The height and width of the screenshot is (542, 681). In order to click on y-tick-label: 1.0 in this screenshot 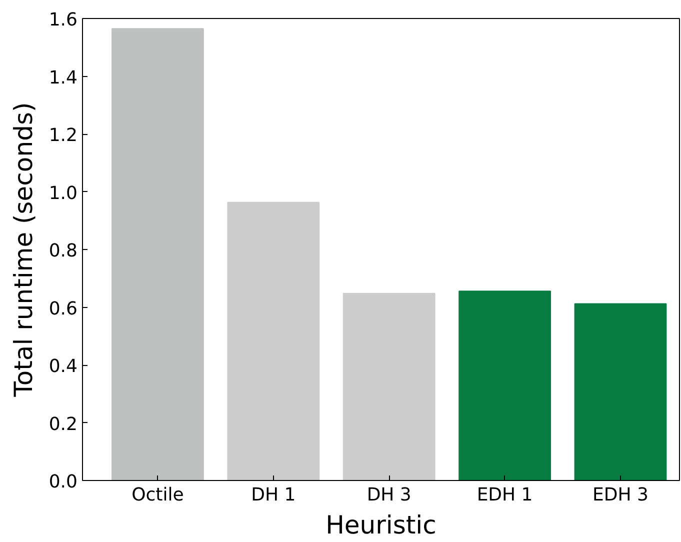, I will do `click(63, 193)`.